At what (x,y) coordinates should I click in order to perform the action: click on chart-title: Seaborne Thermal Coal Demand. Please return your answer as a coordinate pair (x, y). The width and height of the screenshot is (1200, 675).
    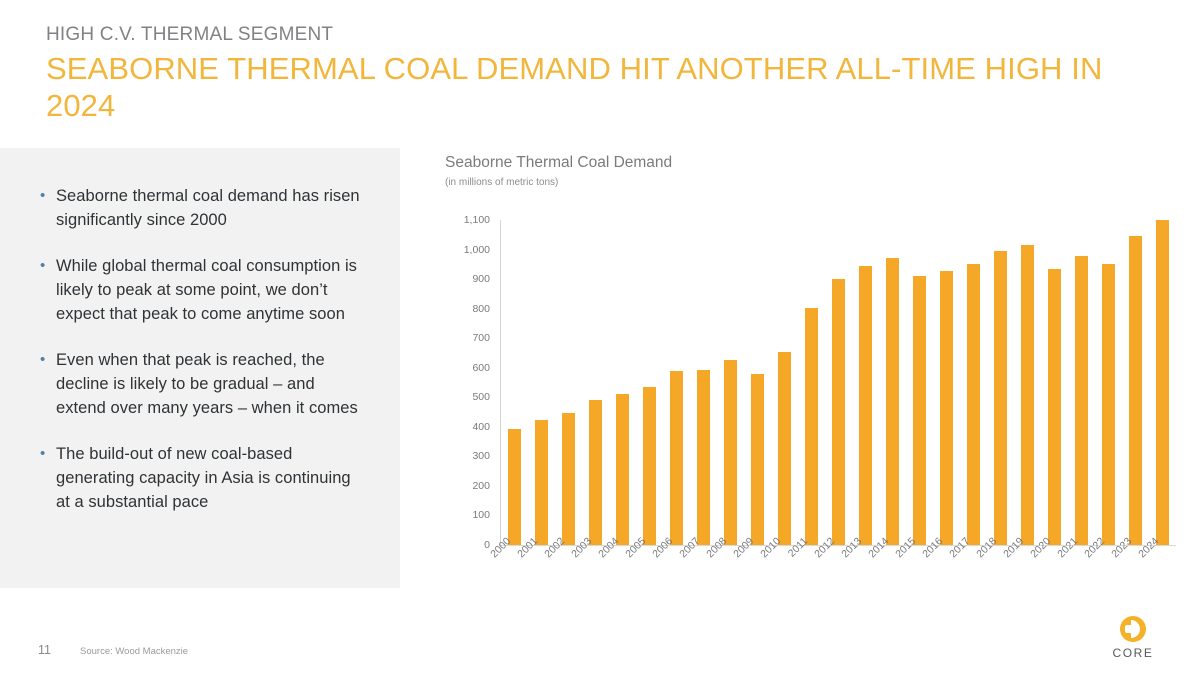
    Looking at the image, I should click on (559, 162).